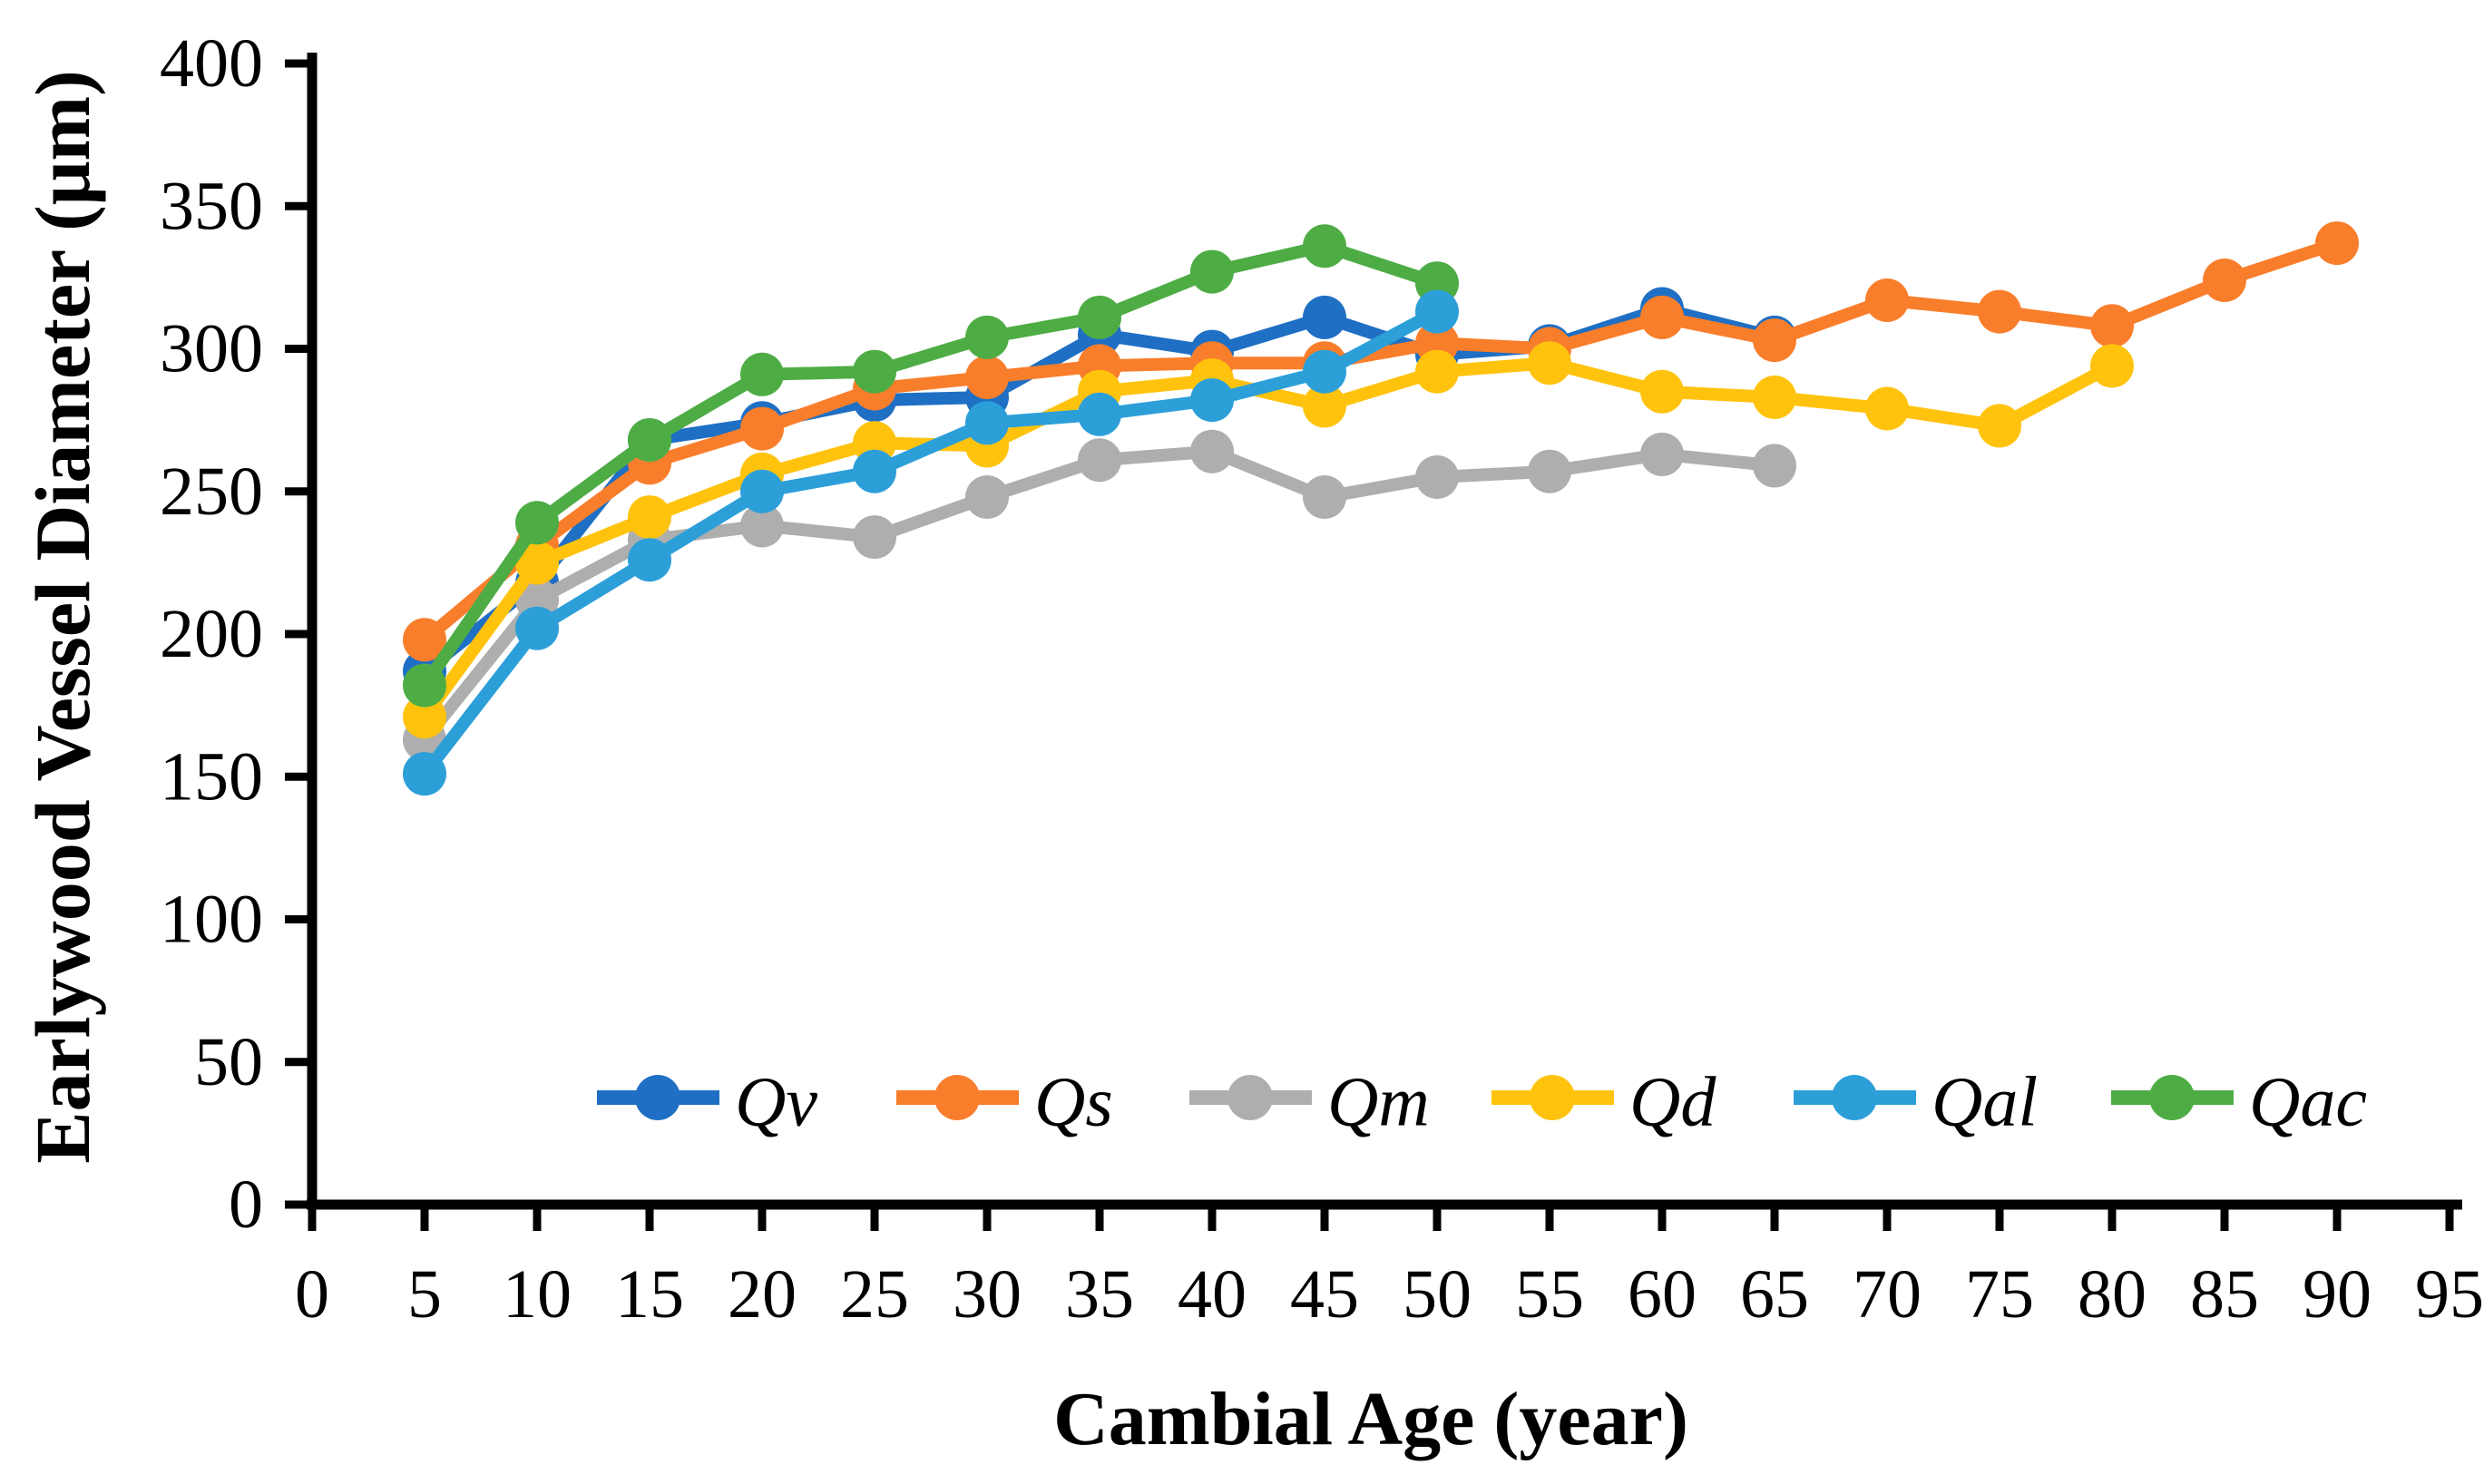 The image size is (2484, 1484). What do you see at coordinates (1370, 1419) in the screenshot?
I see `x-axis-title: Cambial Age (year)` at bounding box center [1370, 1419].